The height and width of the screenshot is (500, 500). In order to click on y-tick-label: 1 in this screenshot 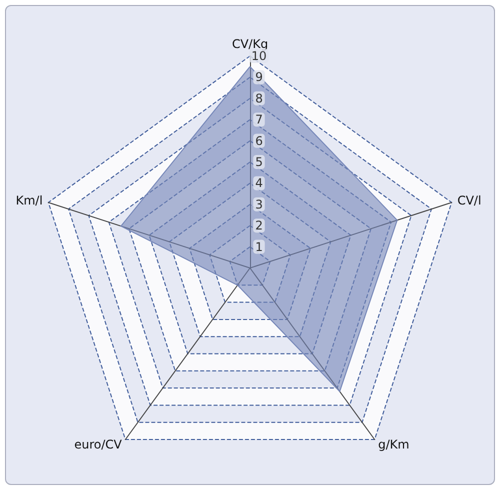, I will do `click(259, 247)`.